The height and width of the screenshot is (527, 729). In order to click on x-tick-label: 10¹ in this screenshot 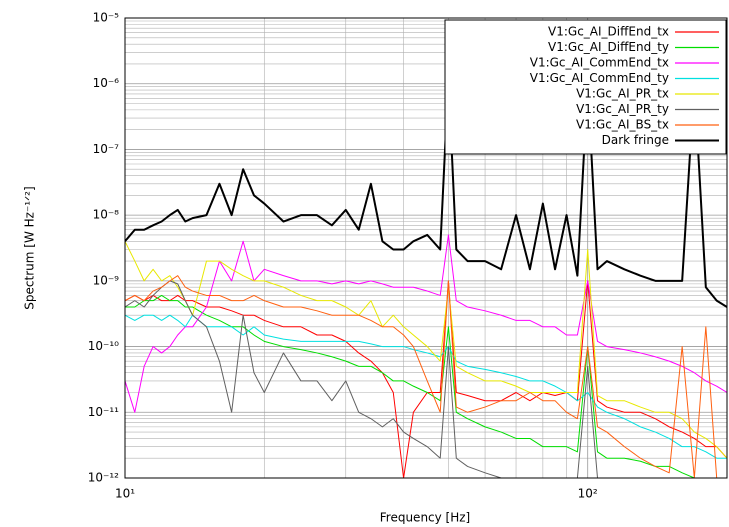, I will do `click(125, 494)`.